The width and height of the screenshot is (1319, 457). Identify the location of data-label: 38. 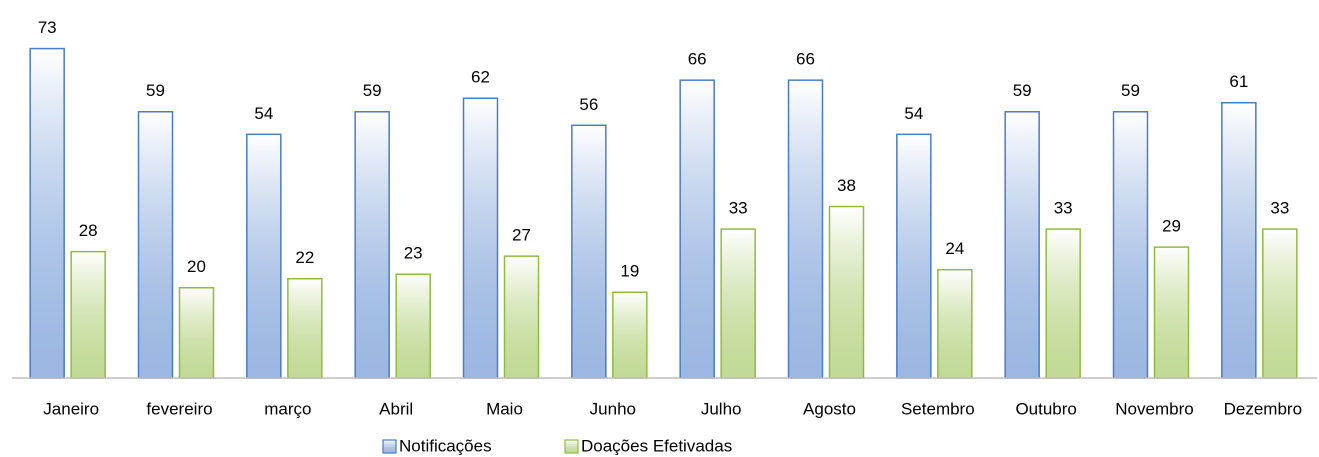
(846, 185).